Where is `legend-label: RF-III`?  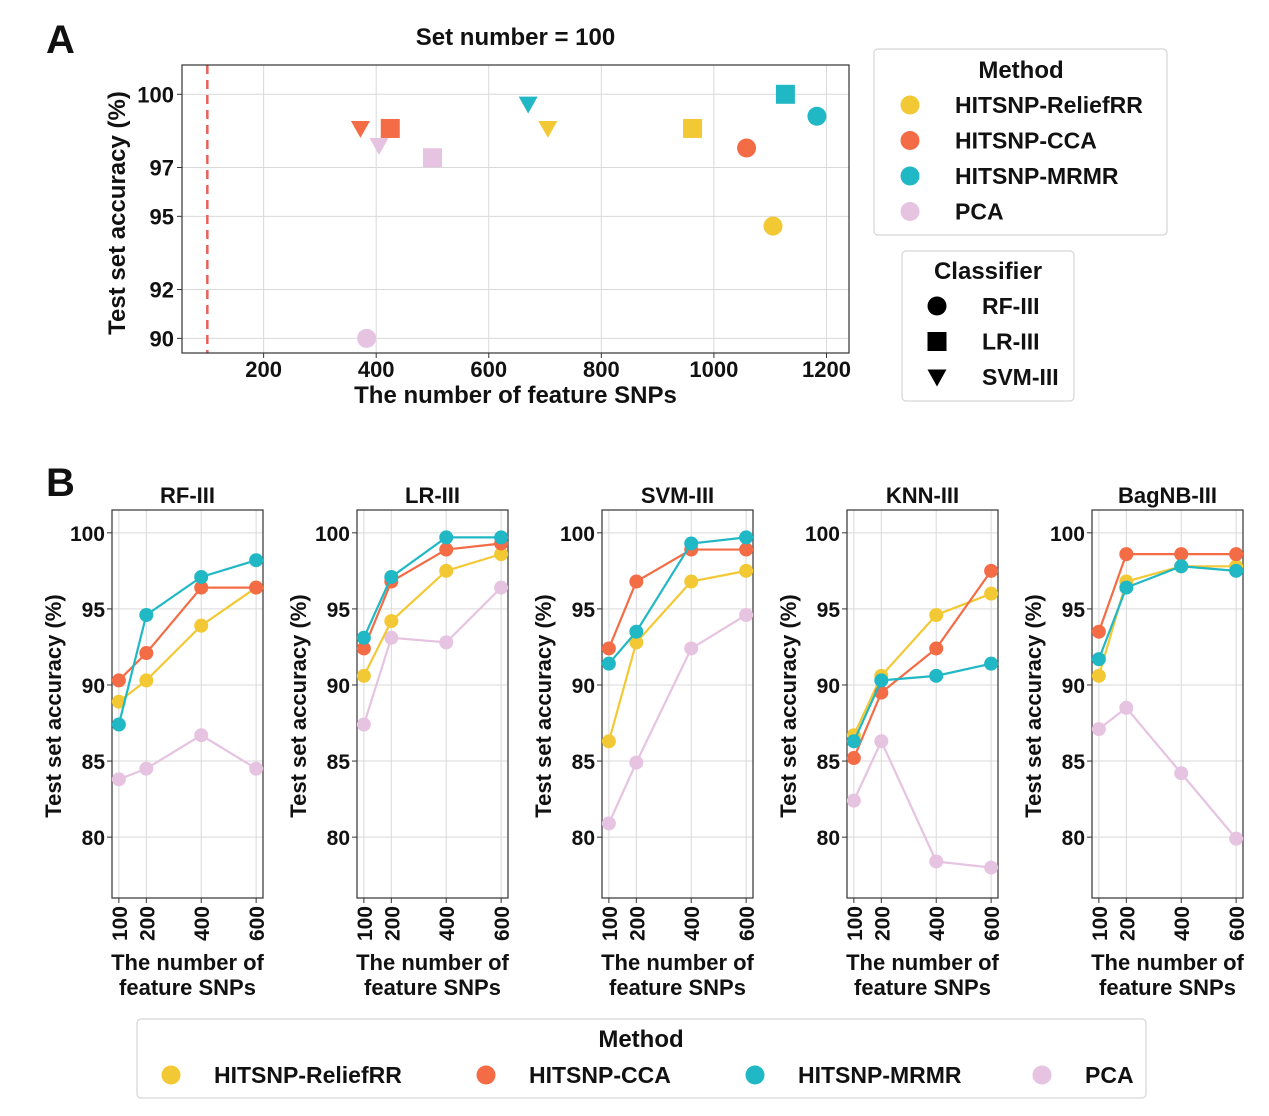 legend-label: RF-III is located at coordinates (1011, 306).